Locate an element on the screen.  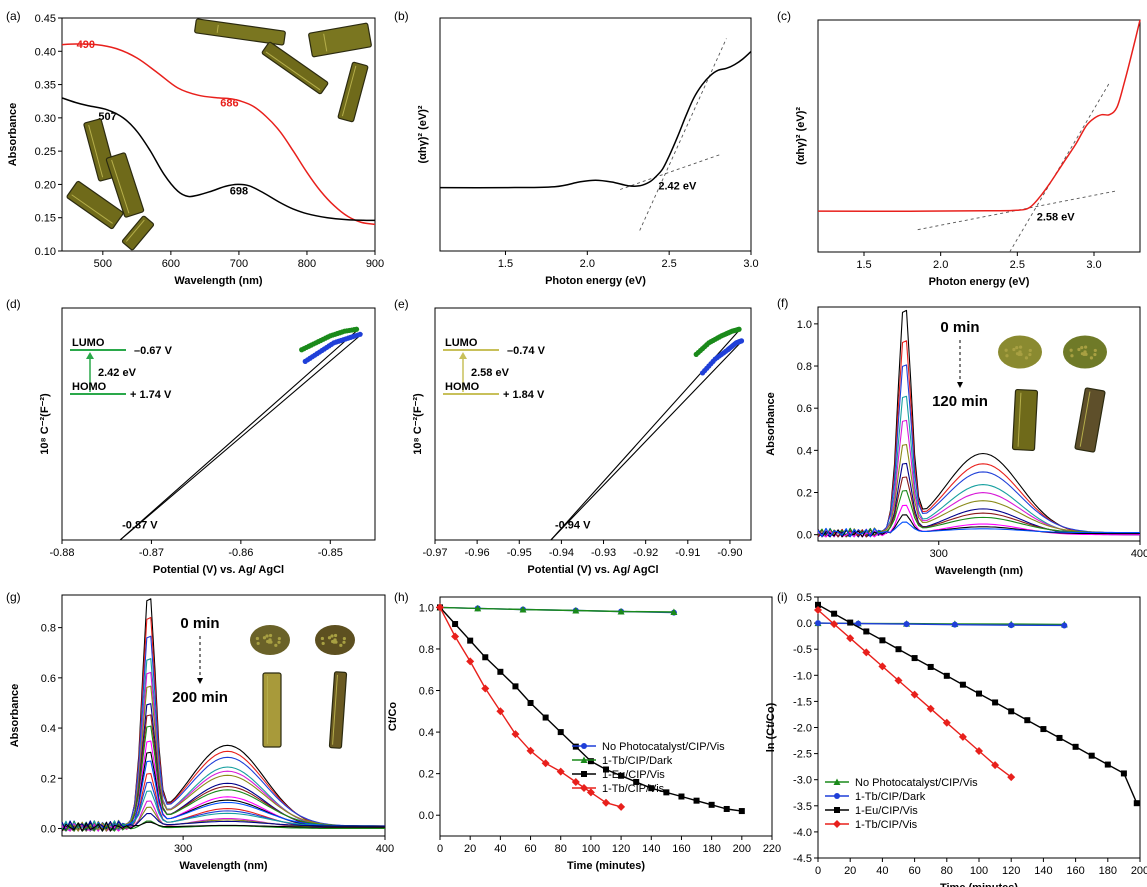
x-tick-label: 80 is located at coordinates (947, 871).